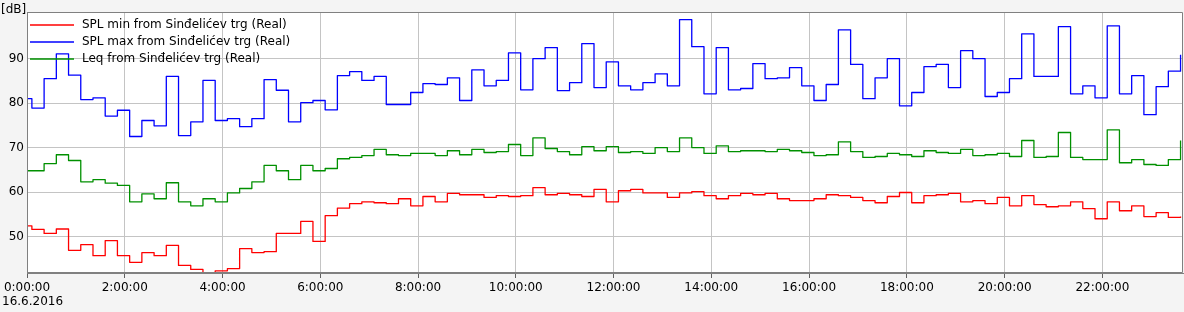  Describe the element at coordinates (418, 287) in the screenshot. I see `x-tick-label: 8:00:00` at that location.